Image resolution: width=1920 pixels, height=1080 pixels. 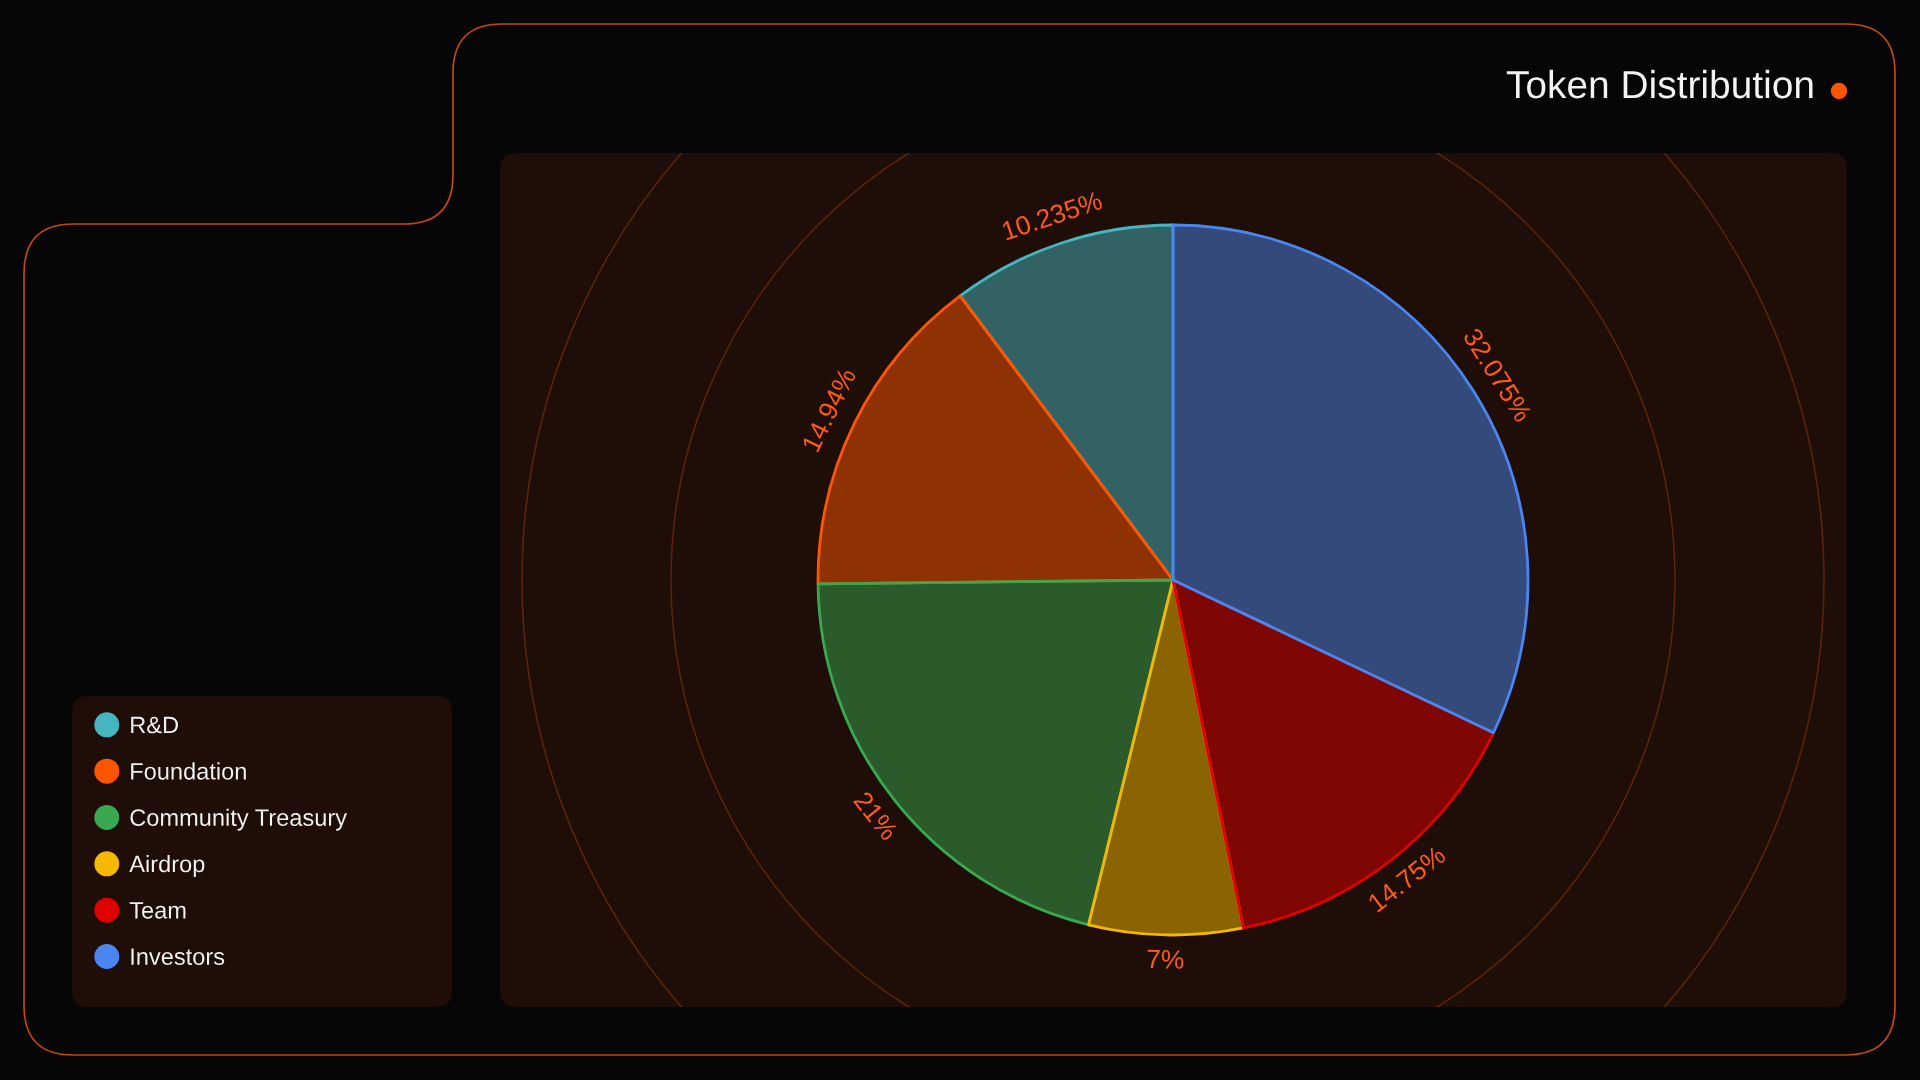 What do you see at coordinates (188, 771) in the screenshot?
I see `legend-label: Foundation` at bounding box center [188, 771].